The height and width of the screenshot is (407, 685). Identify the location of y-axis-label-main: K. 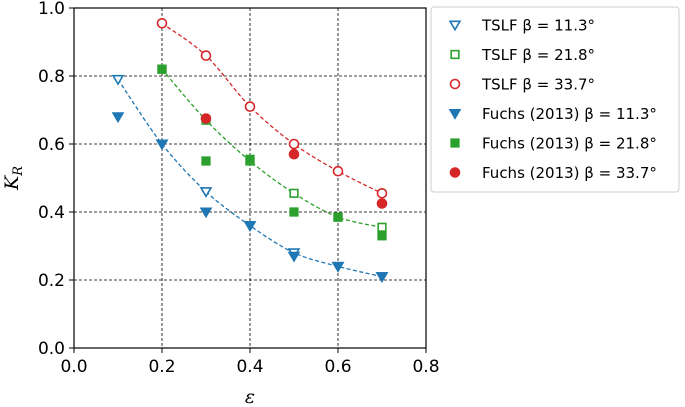
(12, 182).